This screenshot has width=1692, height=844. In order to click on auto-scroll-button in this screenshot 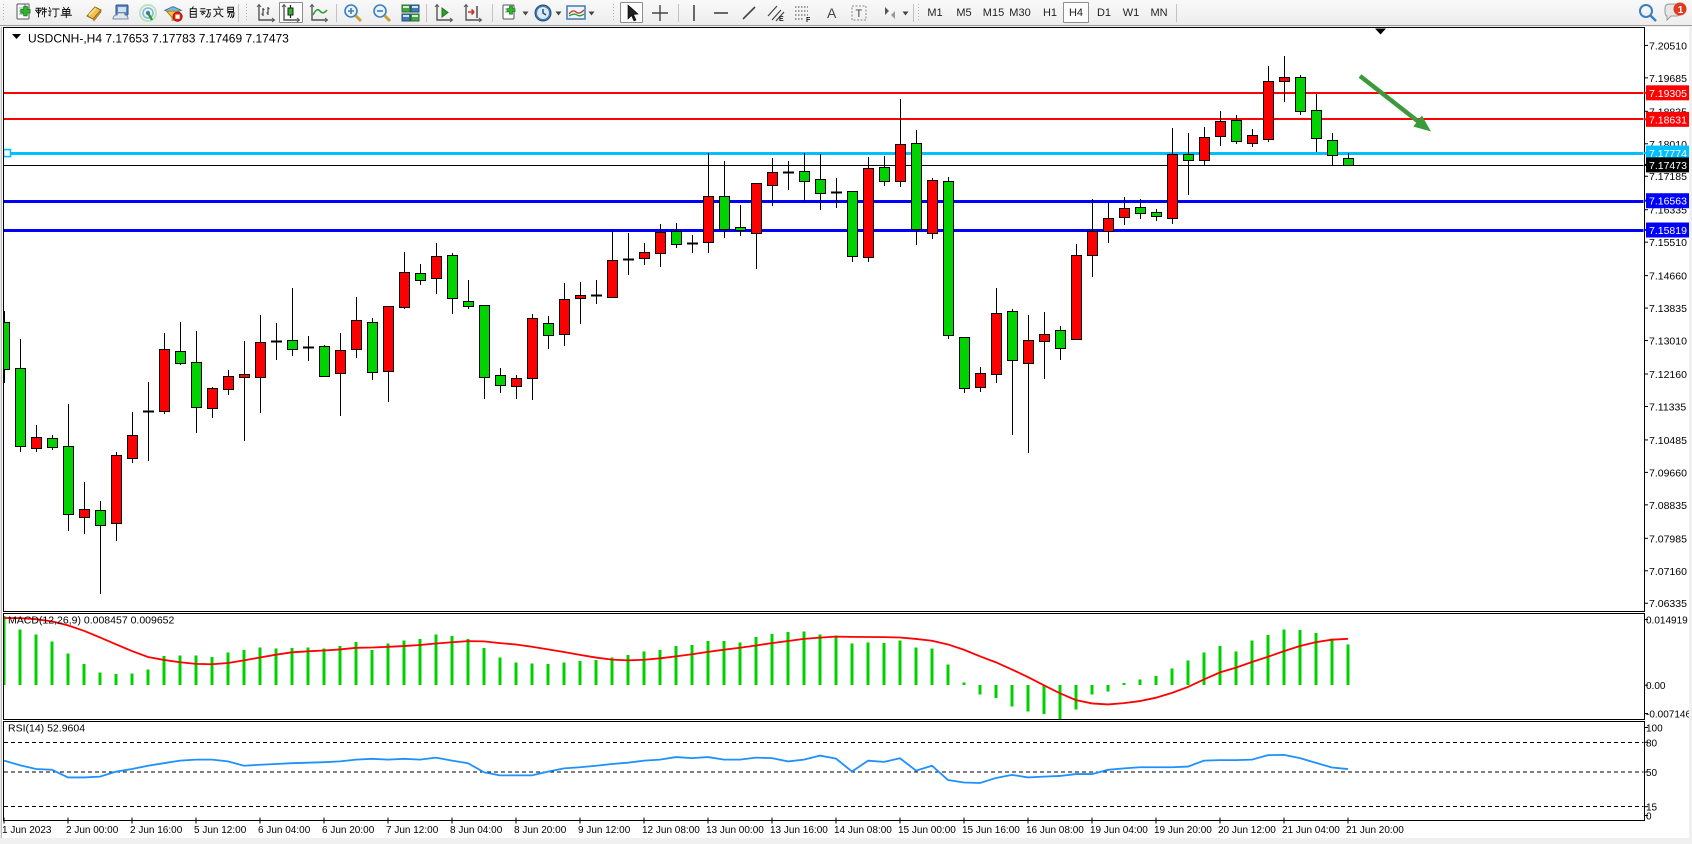, I will do `click(444, 12)`.